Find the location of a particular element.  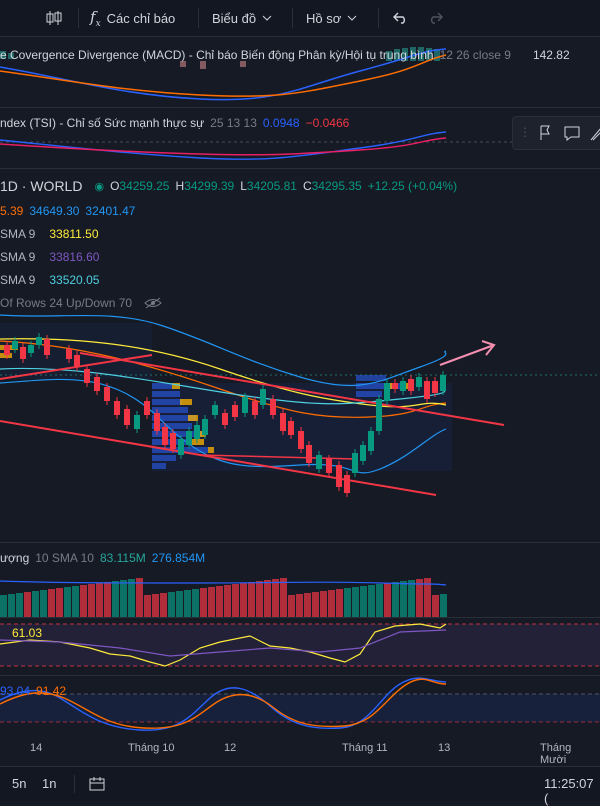

candle-type-button is located at coordinates (54, 18).